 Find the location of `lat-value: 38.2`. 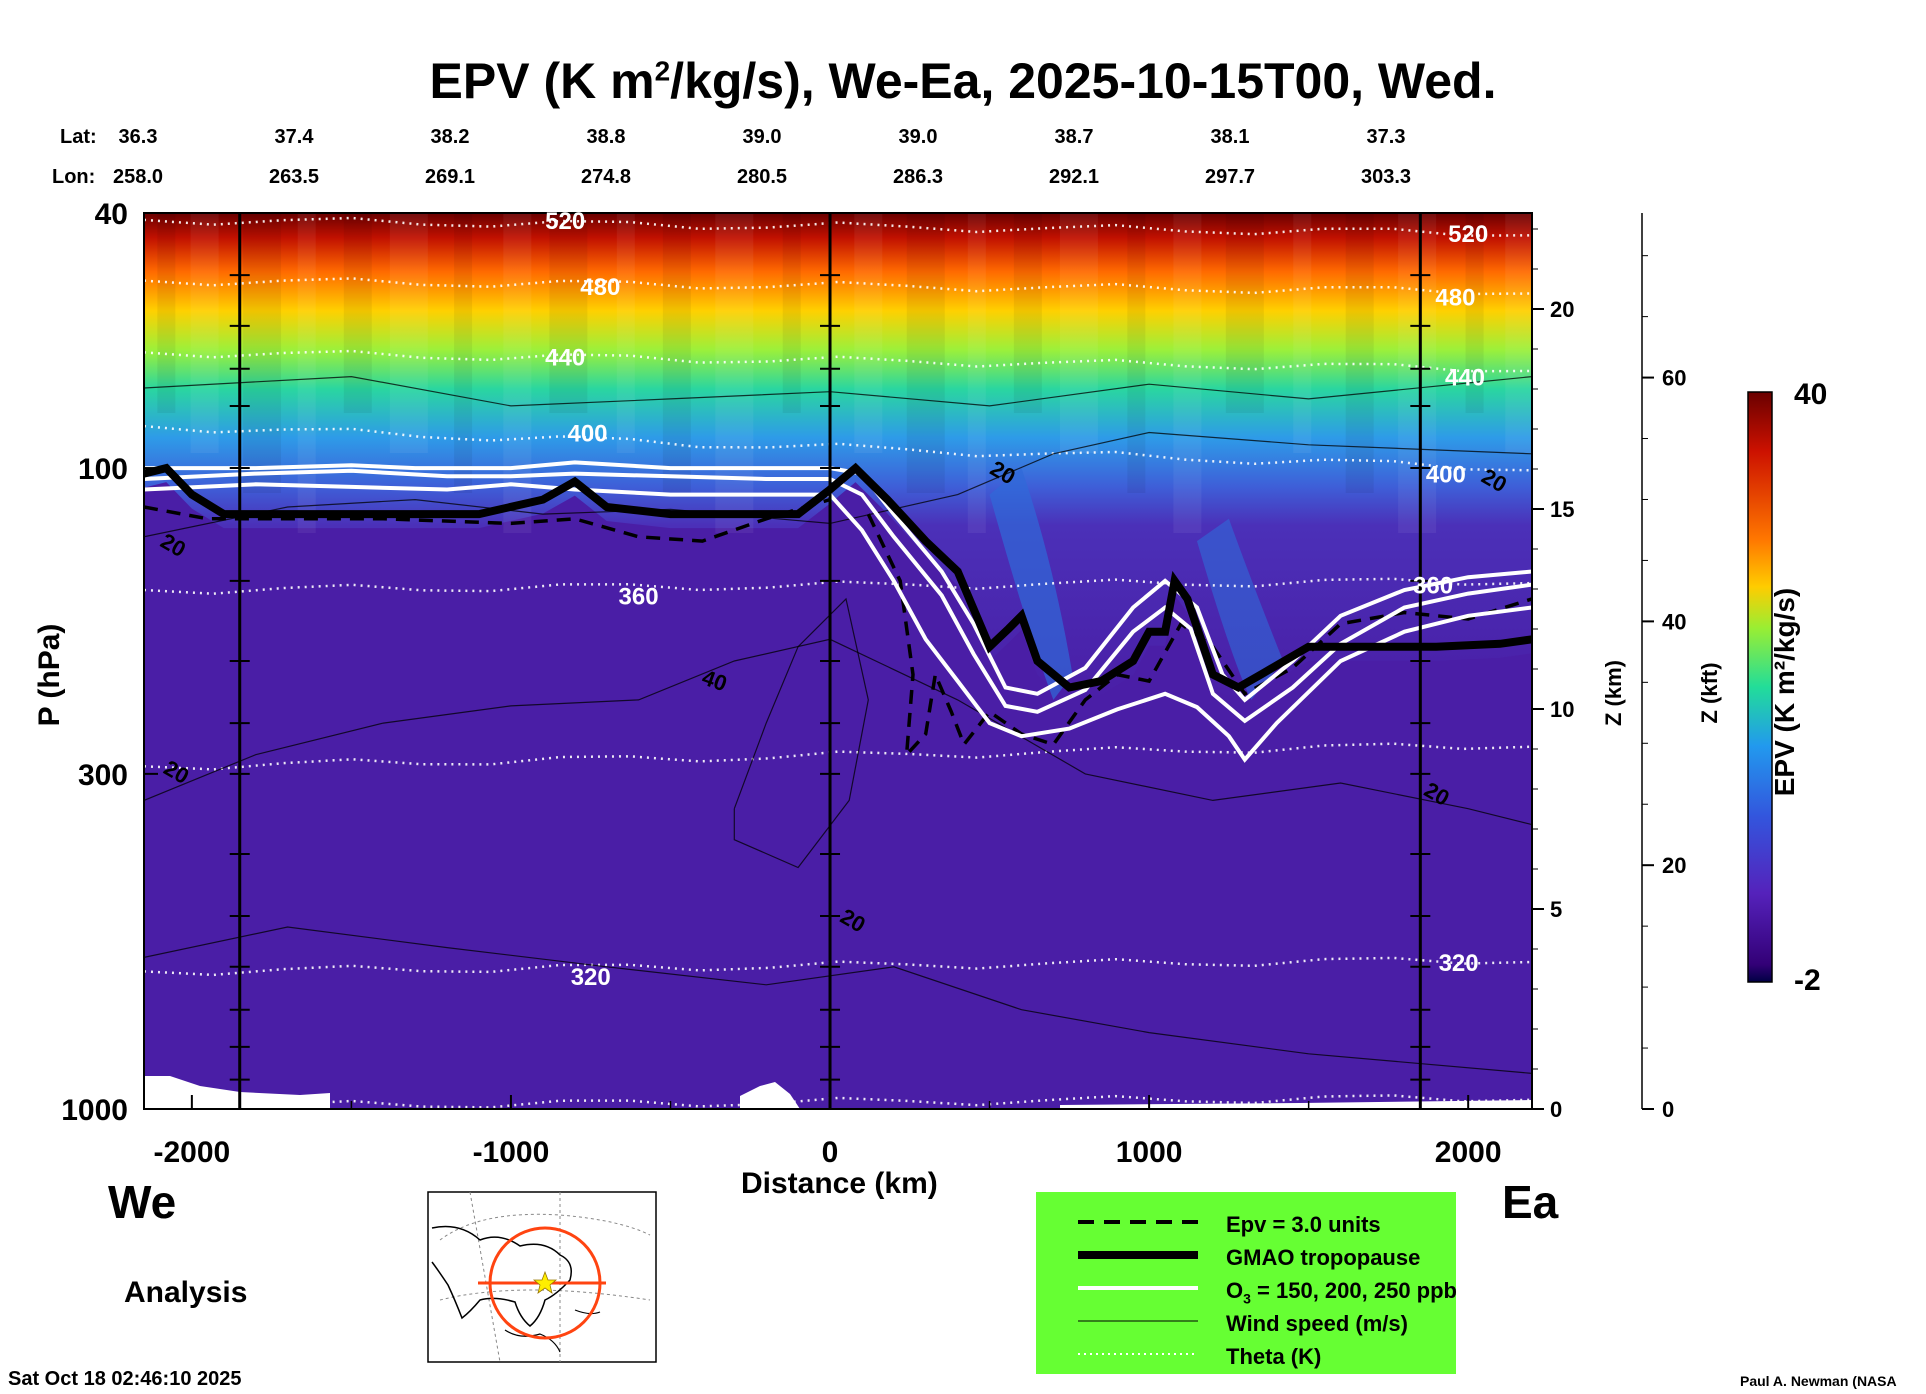

lat-value: 38.2 is located at coordinates (450, 137).